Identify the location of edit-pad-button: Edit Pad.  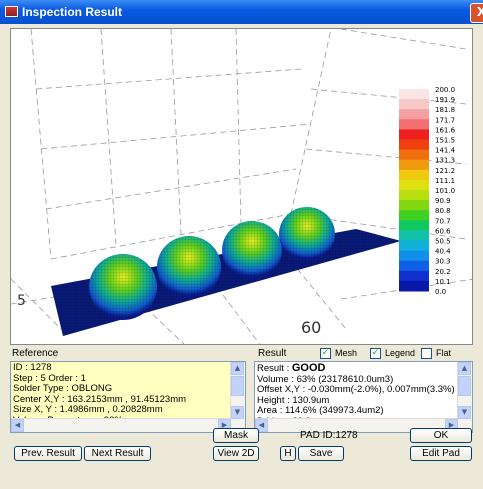
(441, 453).